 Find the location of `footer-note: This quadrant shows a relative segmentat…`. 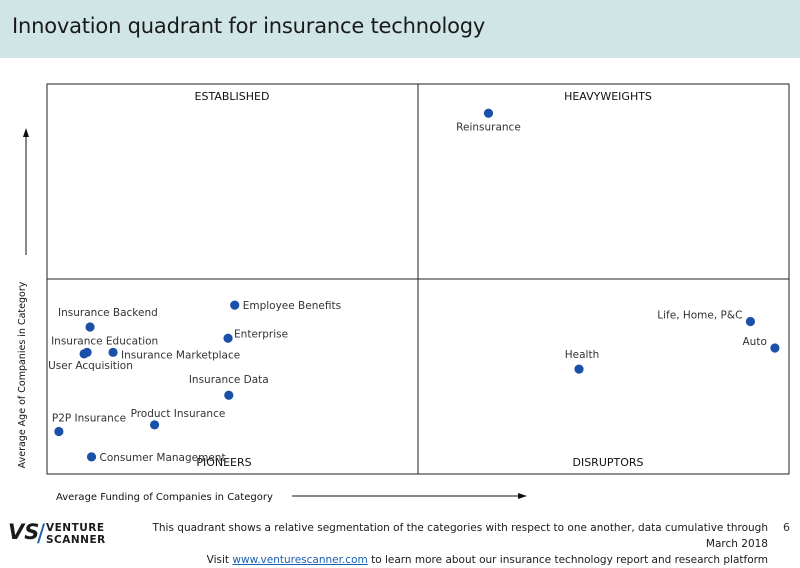

footer-note: This quadrant shows a relative segmentat… is located at coordinates (454, 544).